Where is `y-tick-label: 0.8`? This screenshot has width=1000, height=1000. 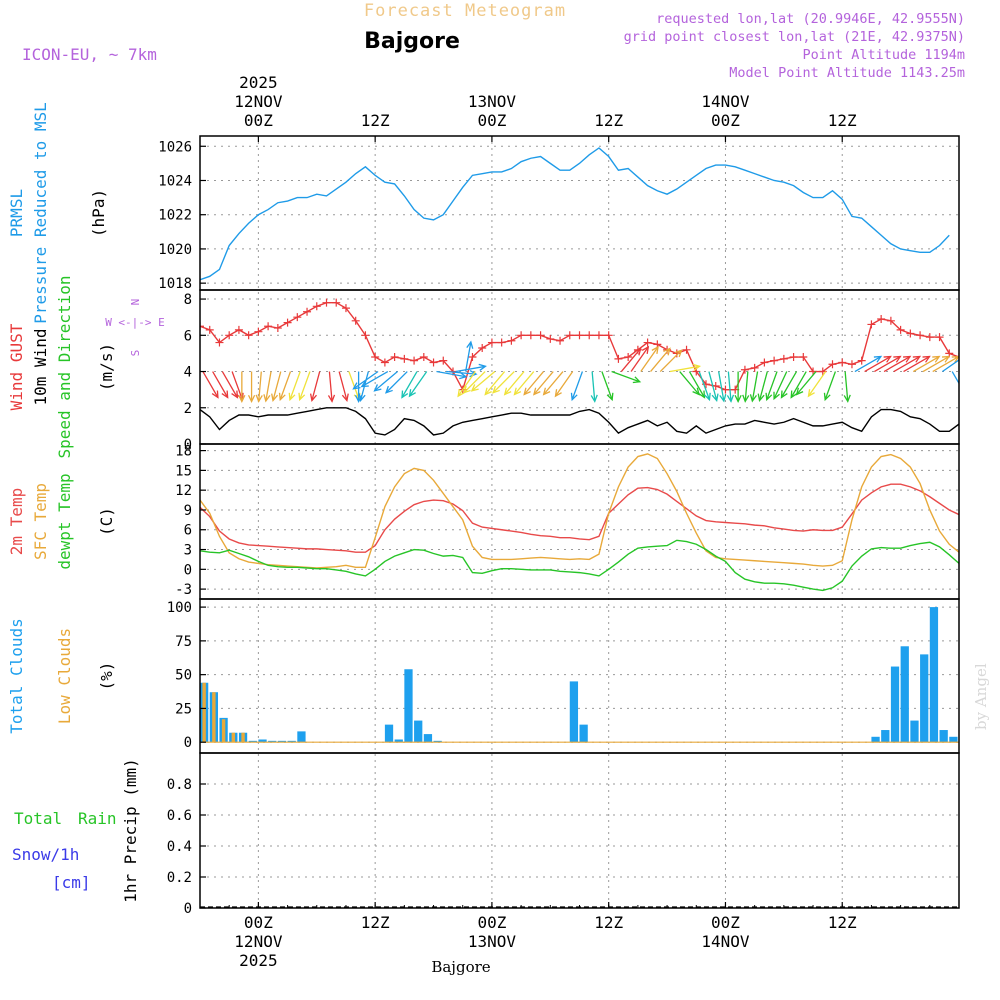 y-tick-label: 0.8 is located at coordinates (179, 785).